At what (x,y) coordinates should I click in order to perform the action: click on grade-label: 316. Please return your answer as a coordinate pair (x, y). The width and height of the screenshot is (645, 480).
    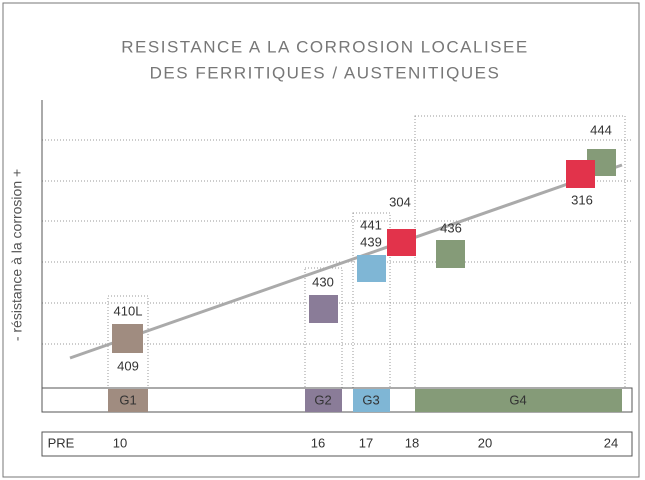
    Looking at the image, I should click on (582, 199).